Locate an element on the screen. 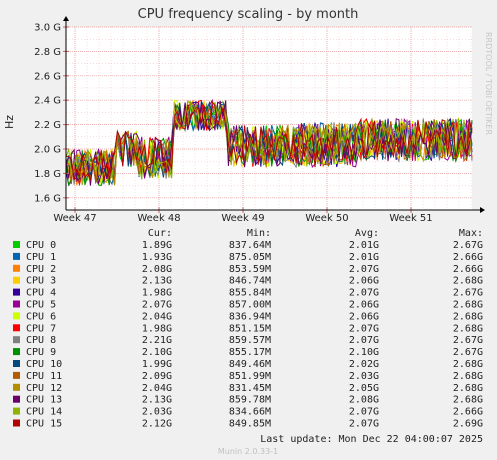 Image resolution: width=497 pixels, height=460 pixels. legend-label: CPU 11 is located at coordinates (44, 376).